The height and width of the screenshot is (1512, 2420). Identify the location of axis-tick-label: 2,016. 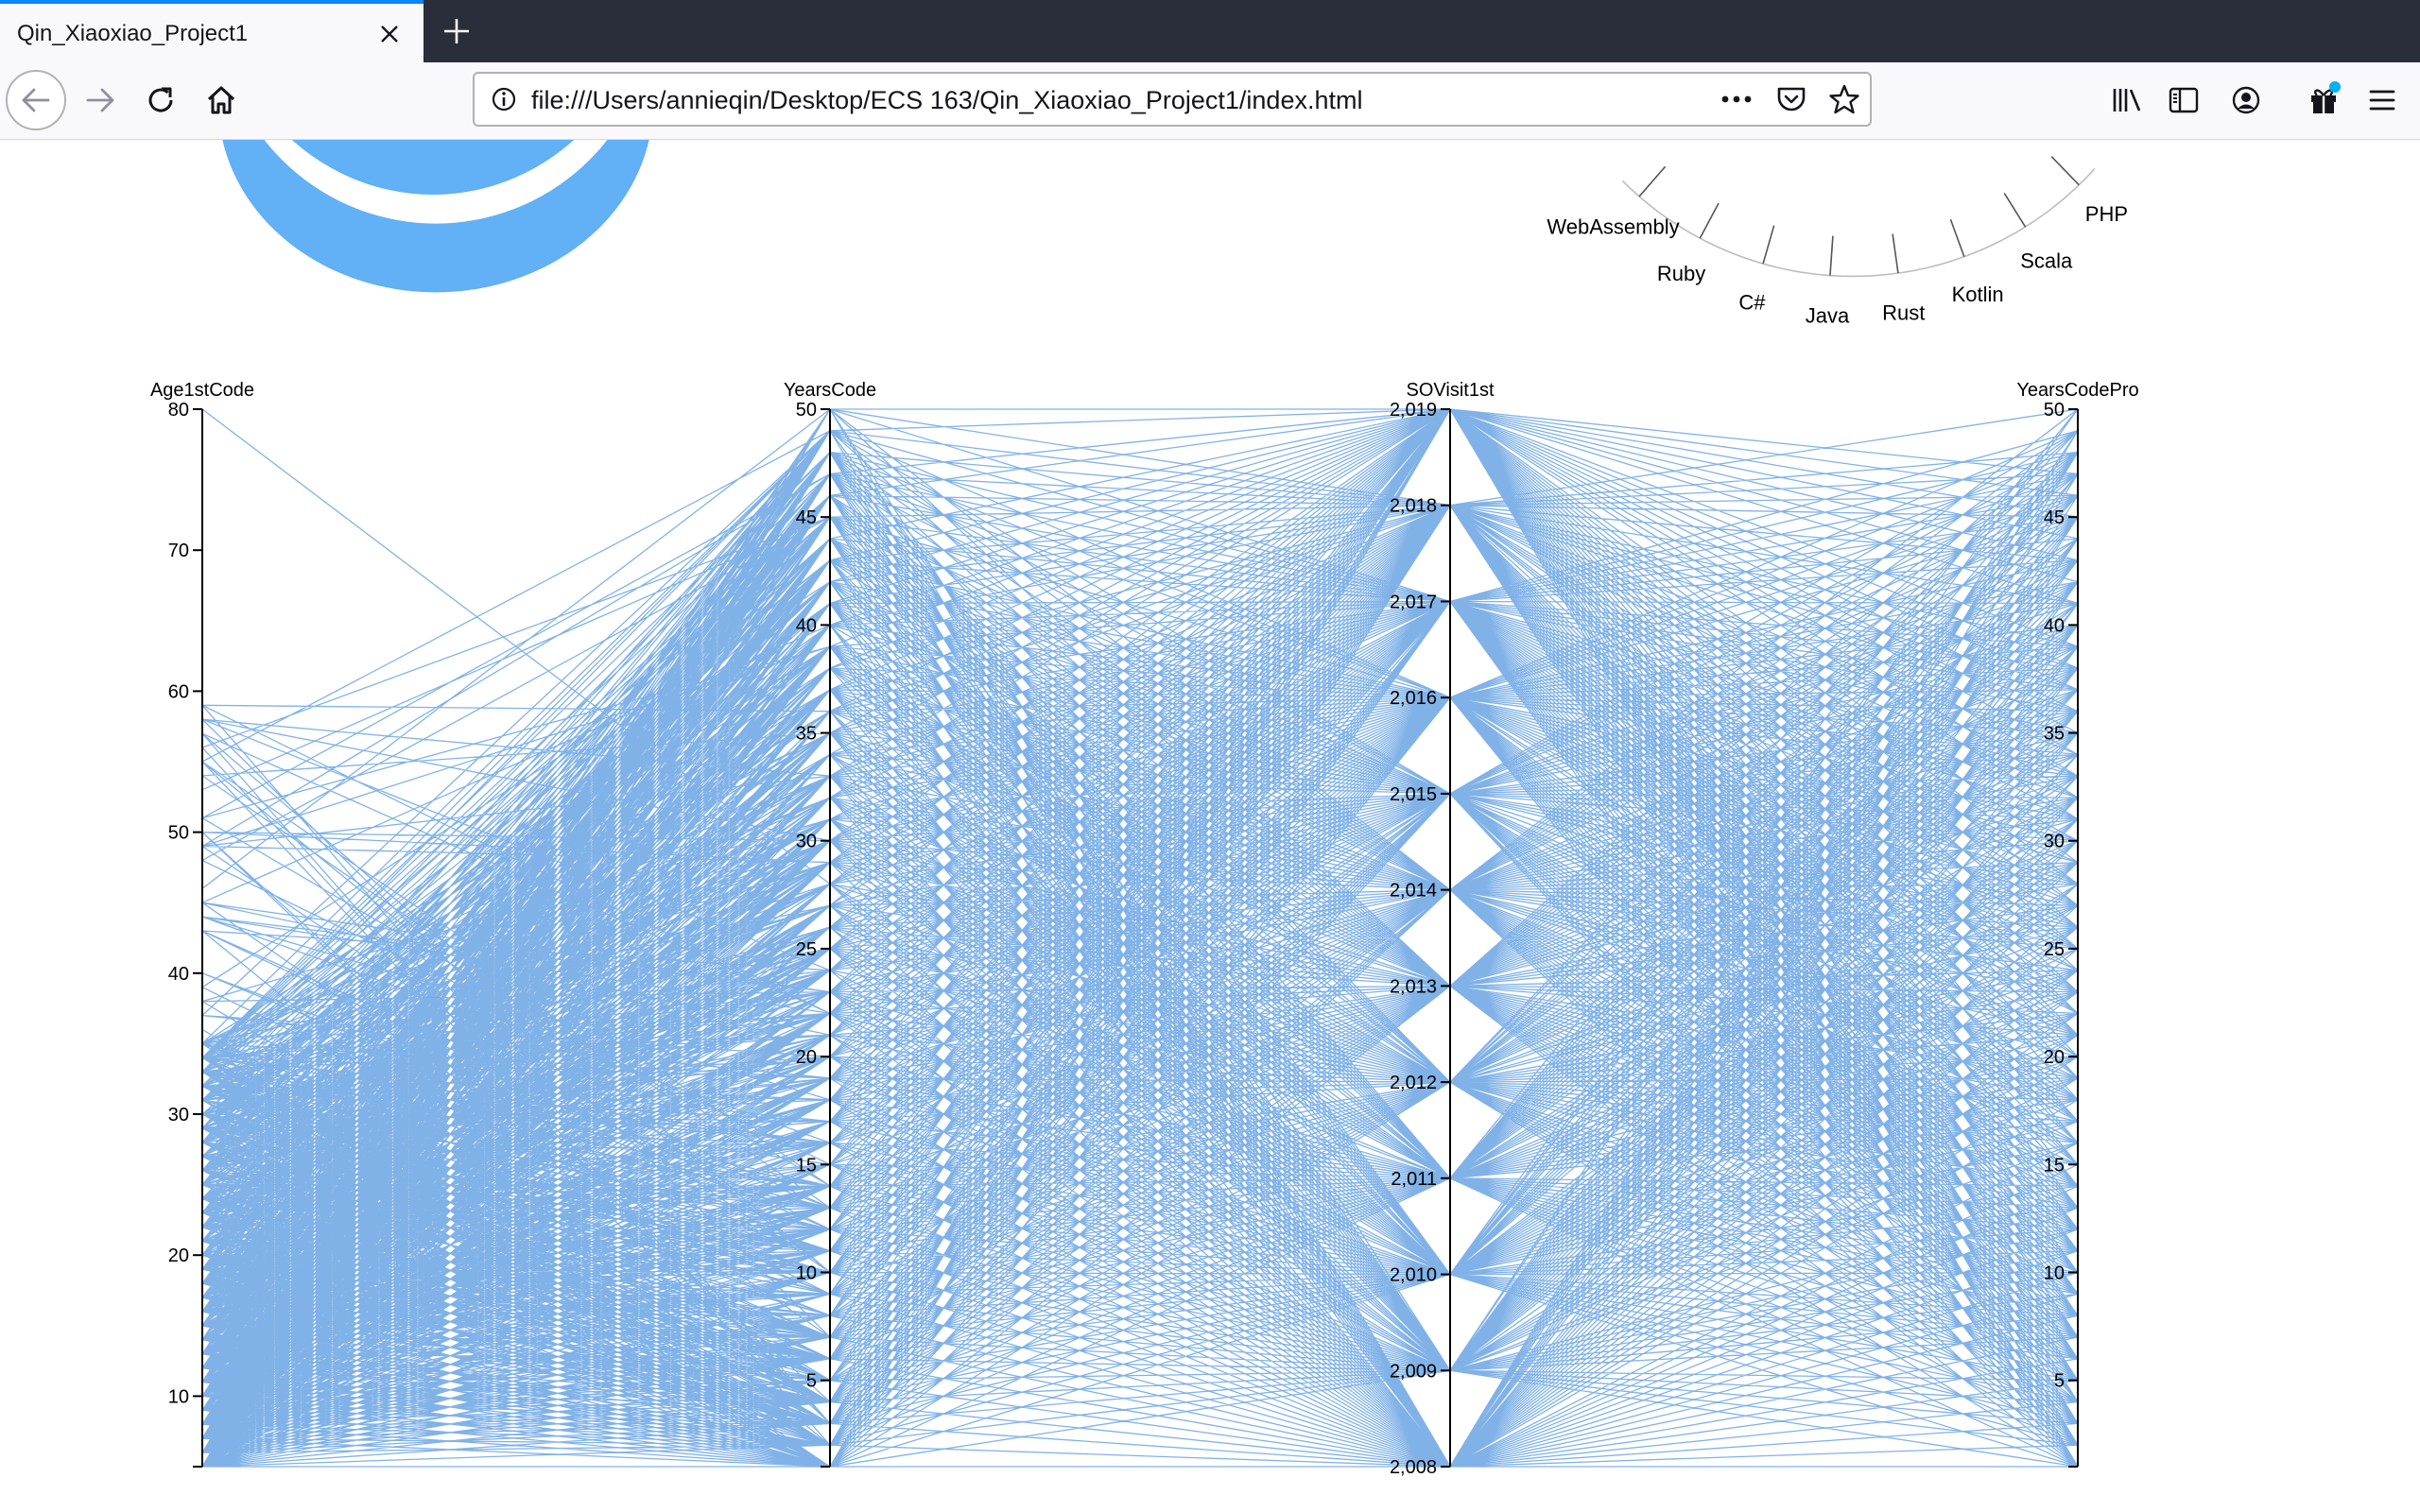
(1413, 698).